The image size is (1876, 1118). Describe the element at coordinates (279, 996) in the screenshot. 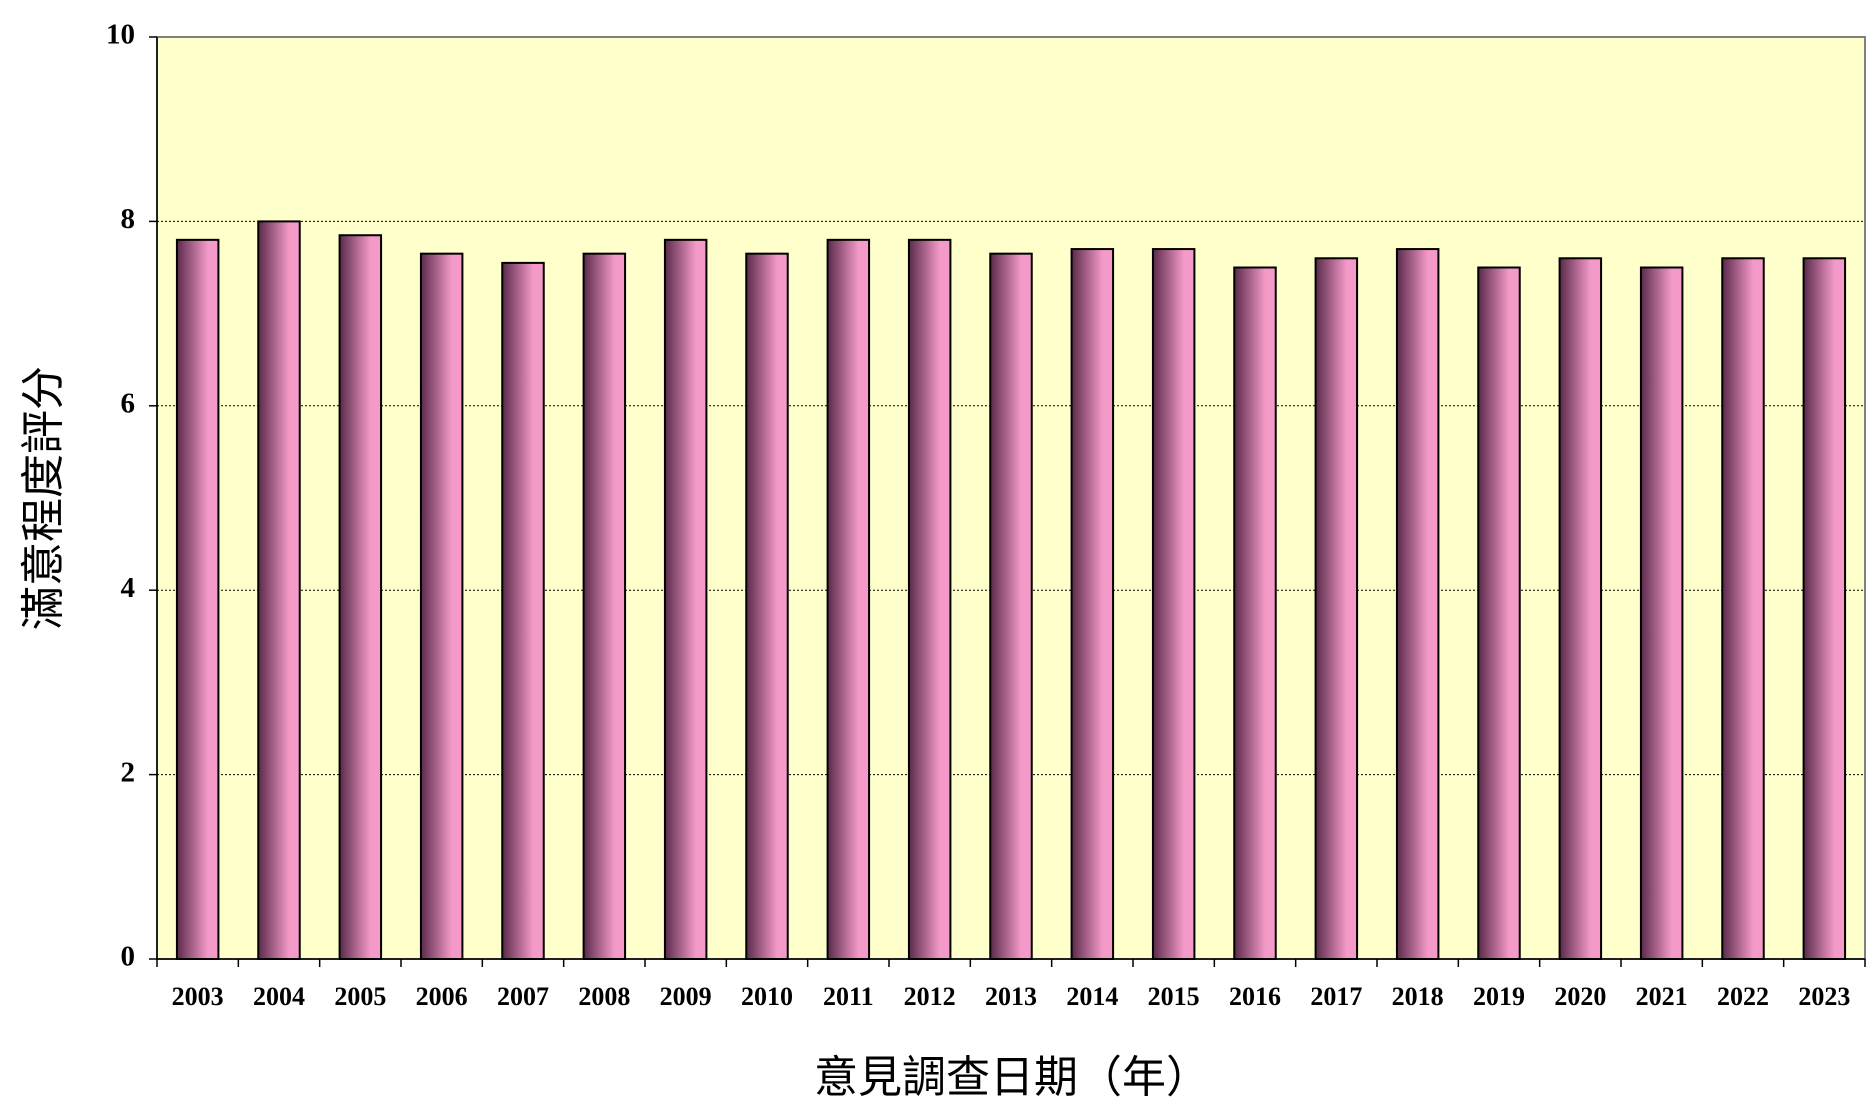

I see `x-tick-label: 2004` at that location.